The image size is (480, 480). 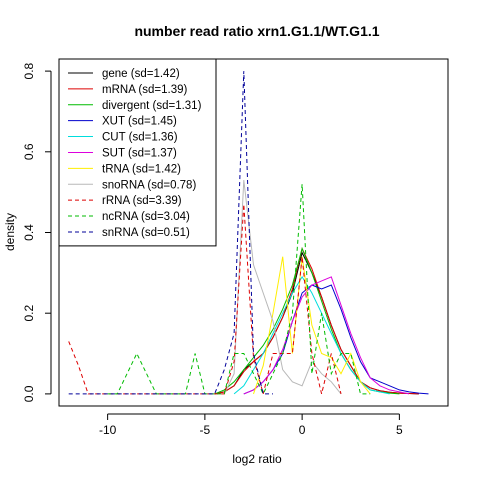 I want to click on x-axis-label: log2 ratio, so click(x=257, y=459).